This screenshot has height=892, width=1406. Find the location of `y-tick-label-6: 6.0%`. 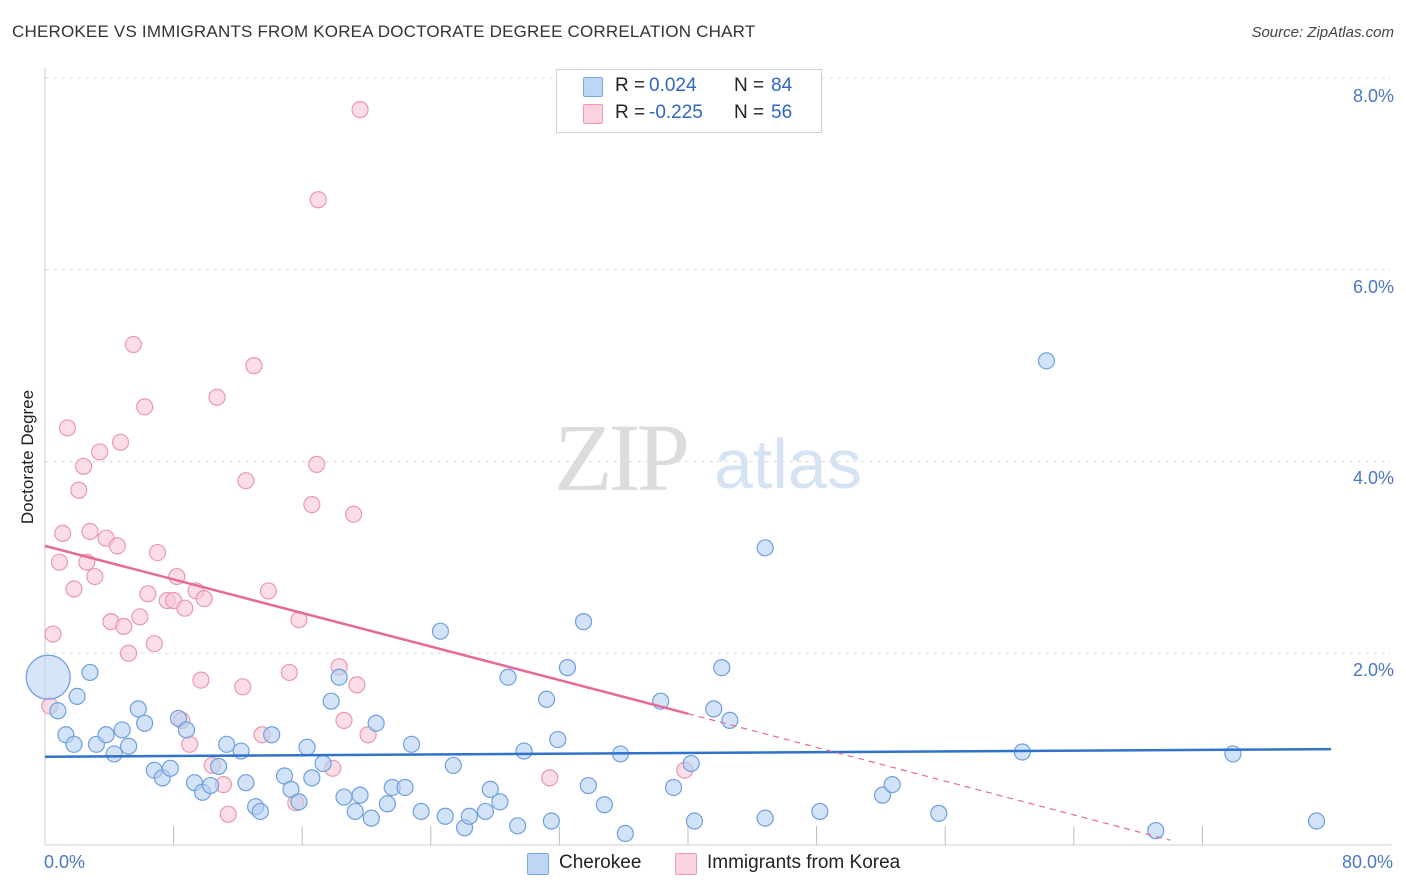

y-tick-label-6: 6.0% is located at coordinates (1373, 287).